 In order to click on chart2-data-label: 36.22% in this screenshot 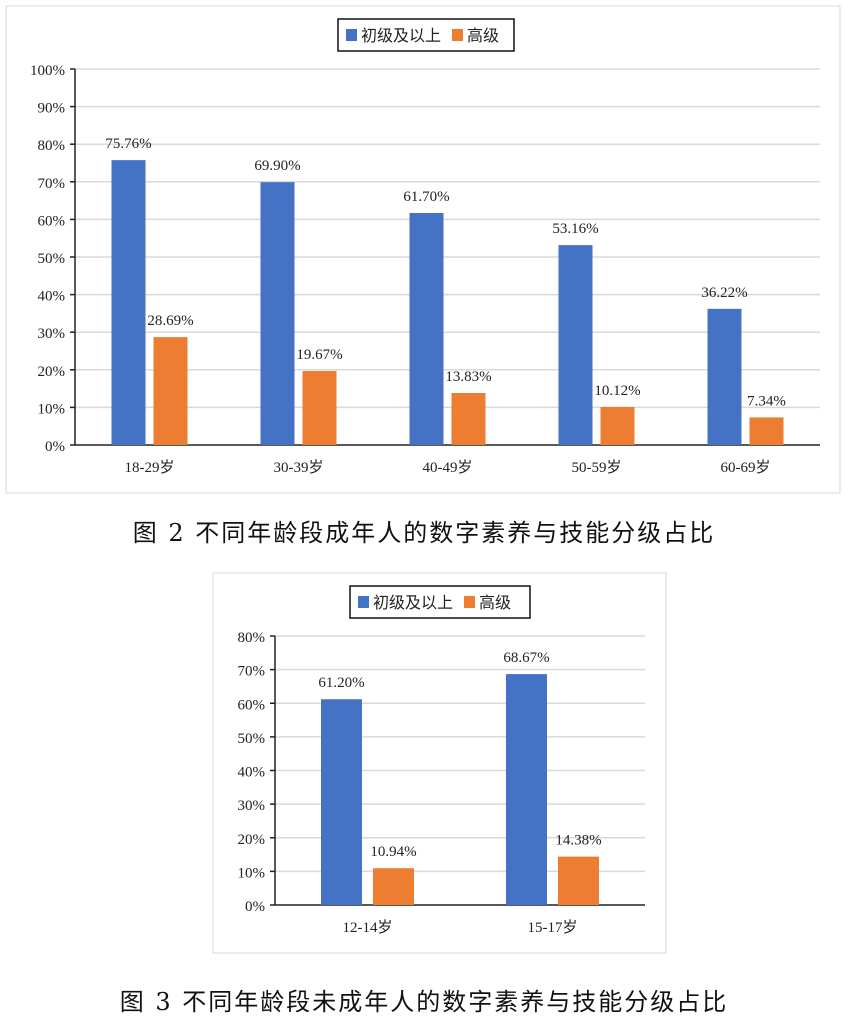, I will do `click(724, 293)`.